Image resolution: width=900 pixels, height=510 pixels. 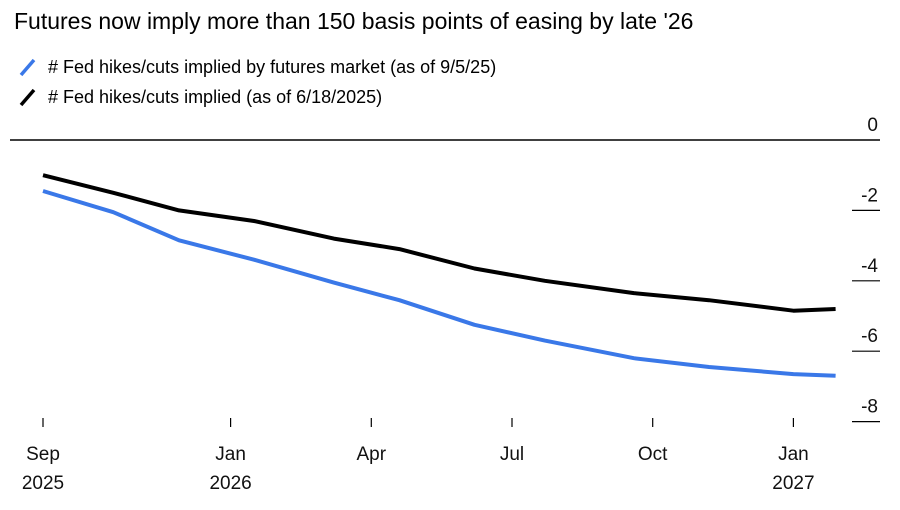 I want to click on legend-swatch-futures, so click(x=28, y=67).